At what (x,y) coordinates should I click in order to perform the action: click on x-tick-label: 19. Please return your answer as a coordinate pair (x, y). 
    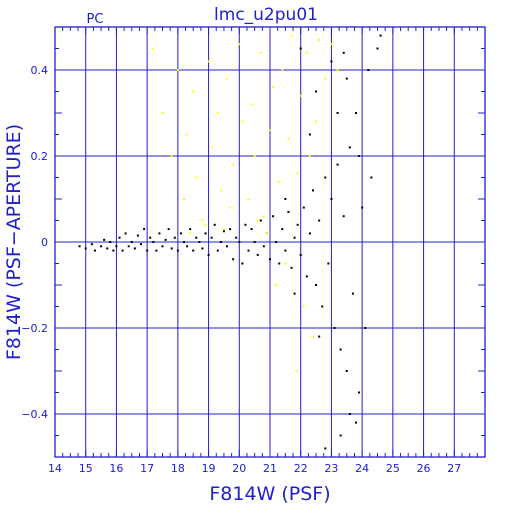
    Looking at the image, I should click on (209, 468).